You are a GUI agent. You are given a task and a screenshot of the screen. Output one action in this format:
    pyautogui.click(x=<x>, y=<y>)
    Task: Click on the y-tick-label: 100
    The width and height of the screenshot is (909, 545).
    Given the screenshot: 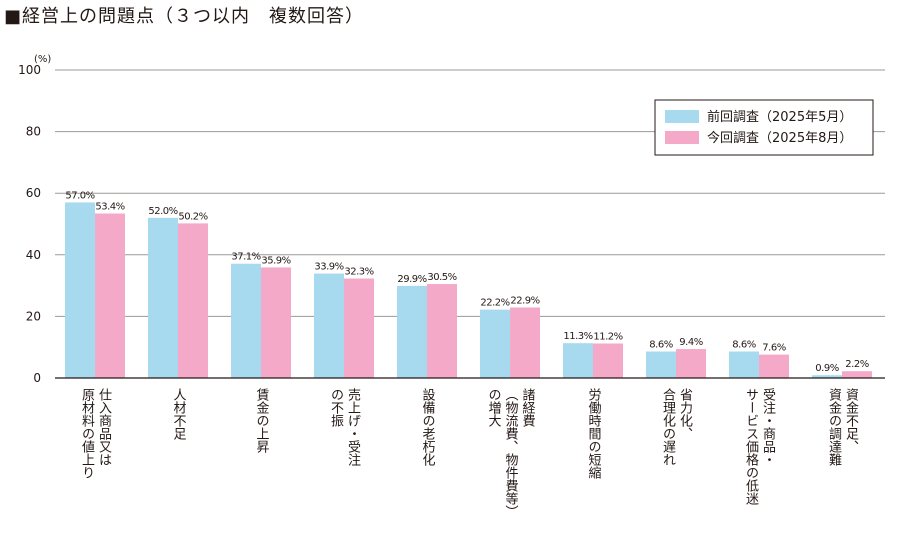 What is the action you would take?
    pyautogui.click(x=29, y=70)
    